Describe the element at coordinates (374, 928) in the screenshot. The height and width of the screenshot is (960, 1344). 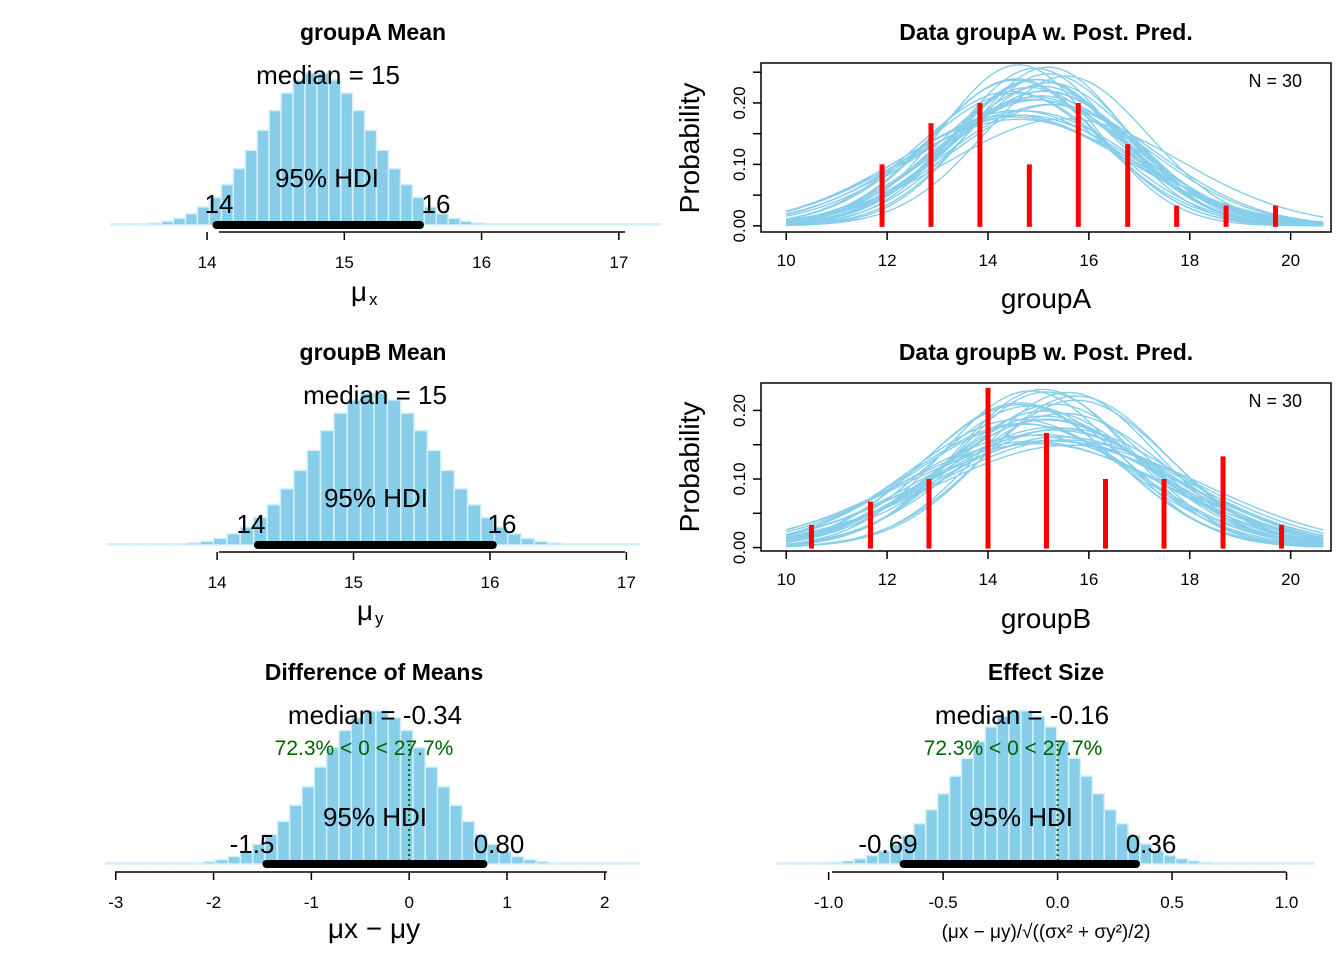
I see `x-axis-label: μx − μy` at that location.